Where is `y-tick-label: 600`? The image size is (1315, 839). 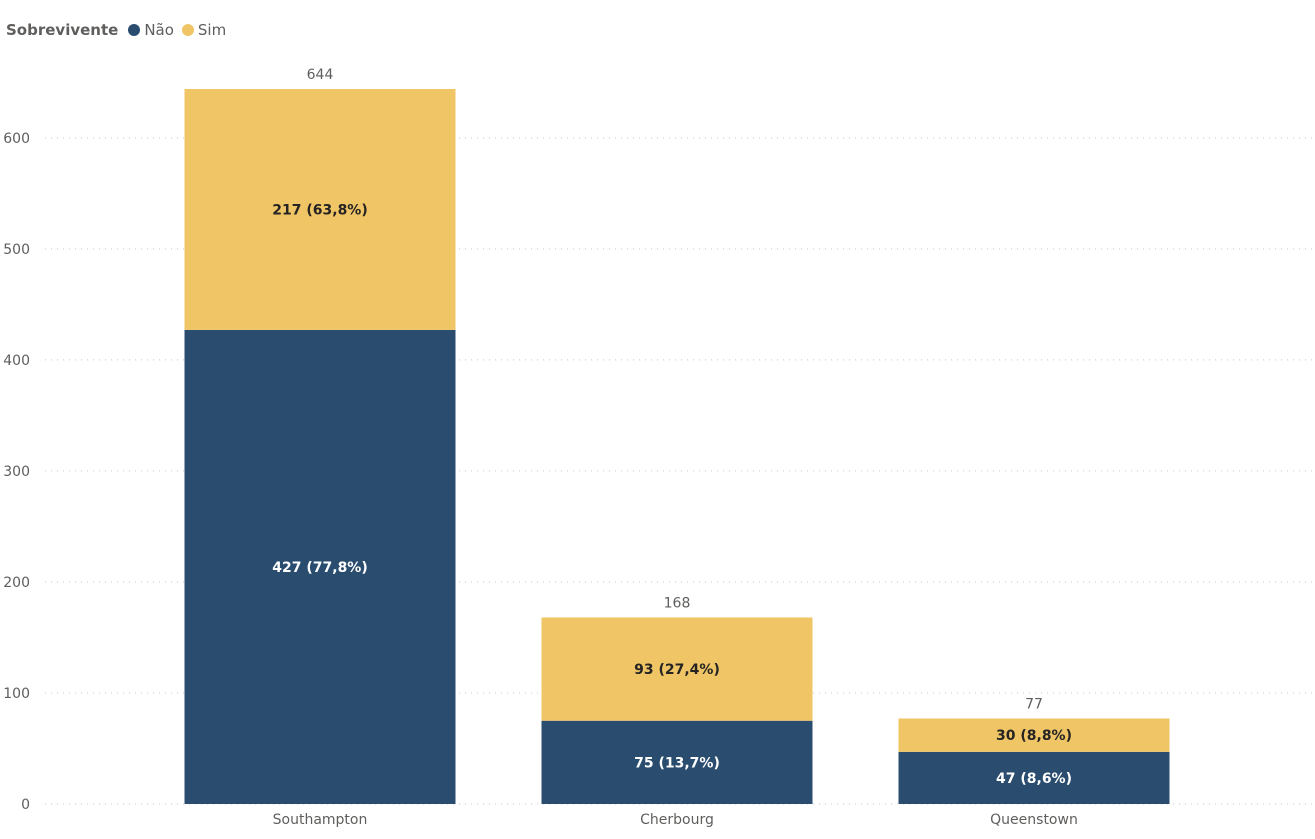 y-tick-label: 600 is located at coordinates (16, 139).